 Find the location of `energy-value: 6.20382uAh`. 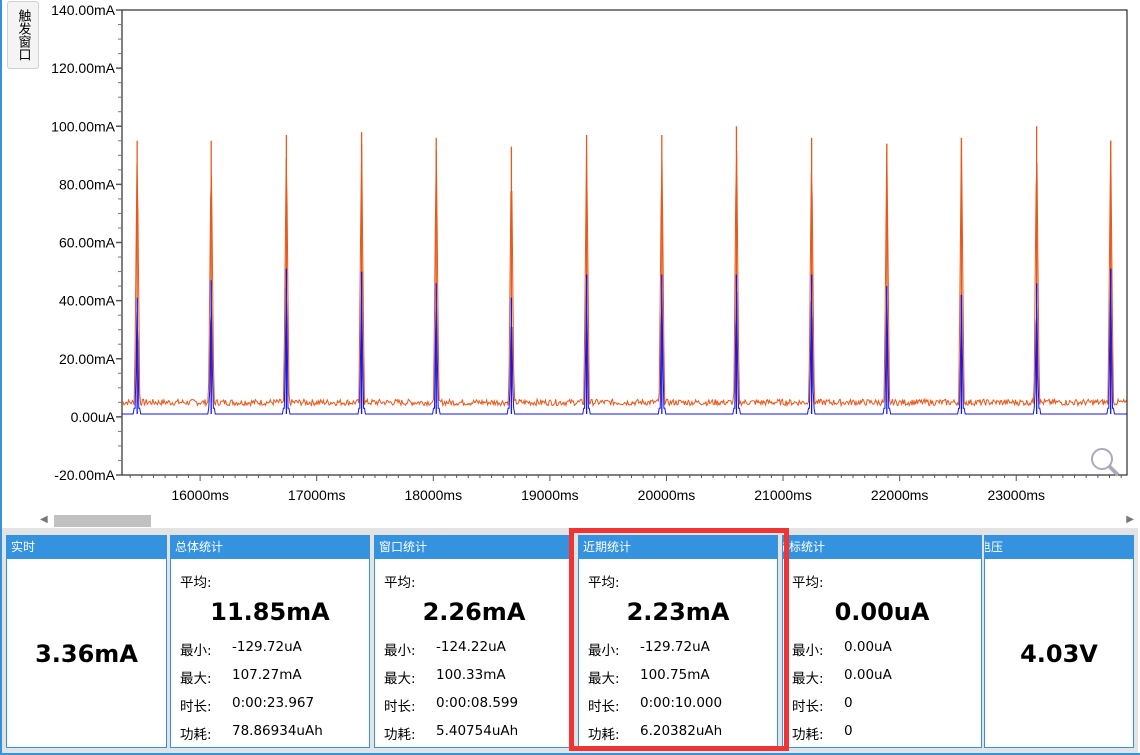

energy-value: 6.20382uAh is located at coordinates (681, 731).